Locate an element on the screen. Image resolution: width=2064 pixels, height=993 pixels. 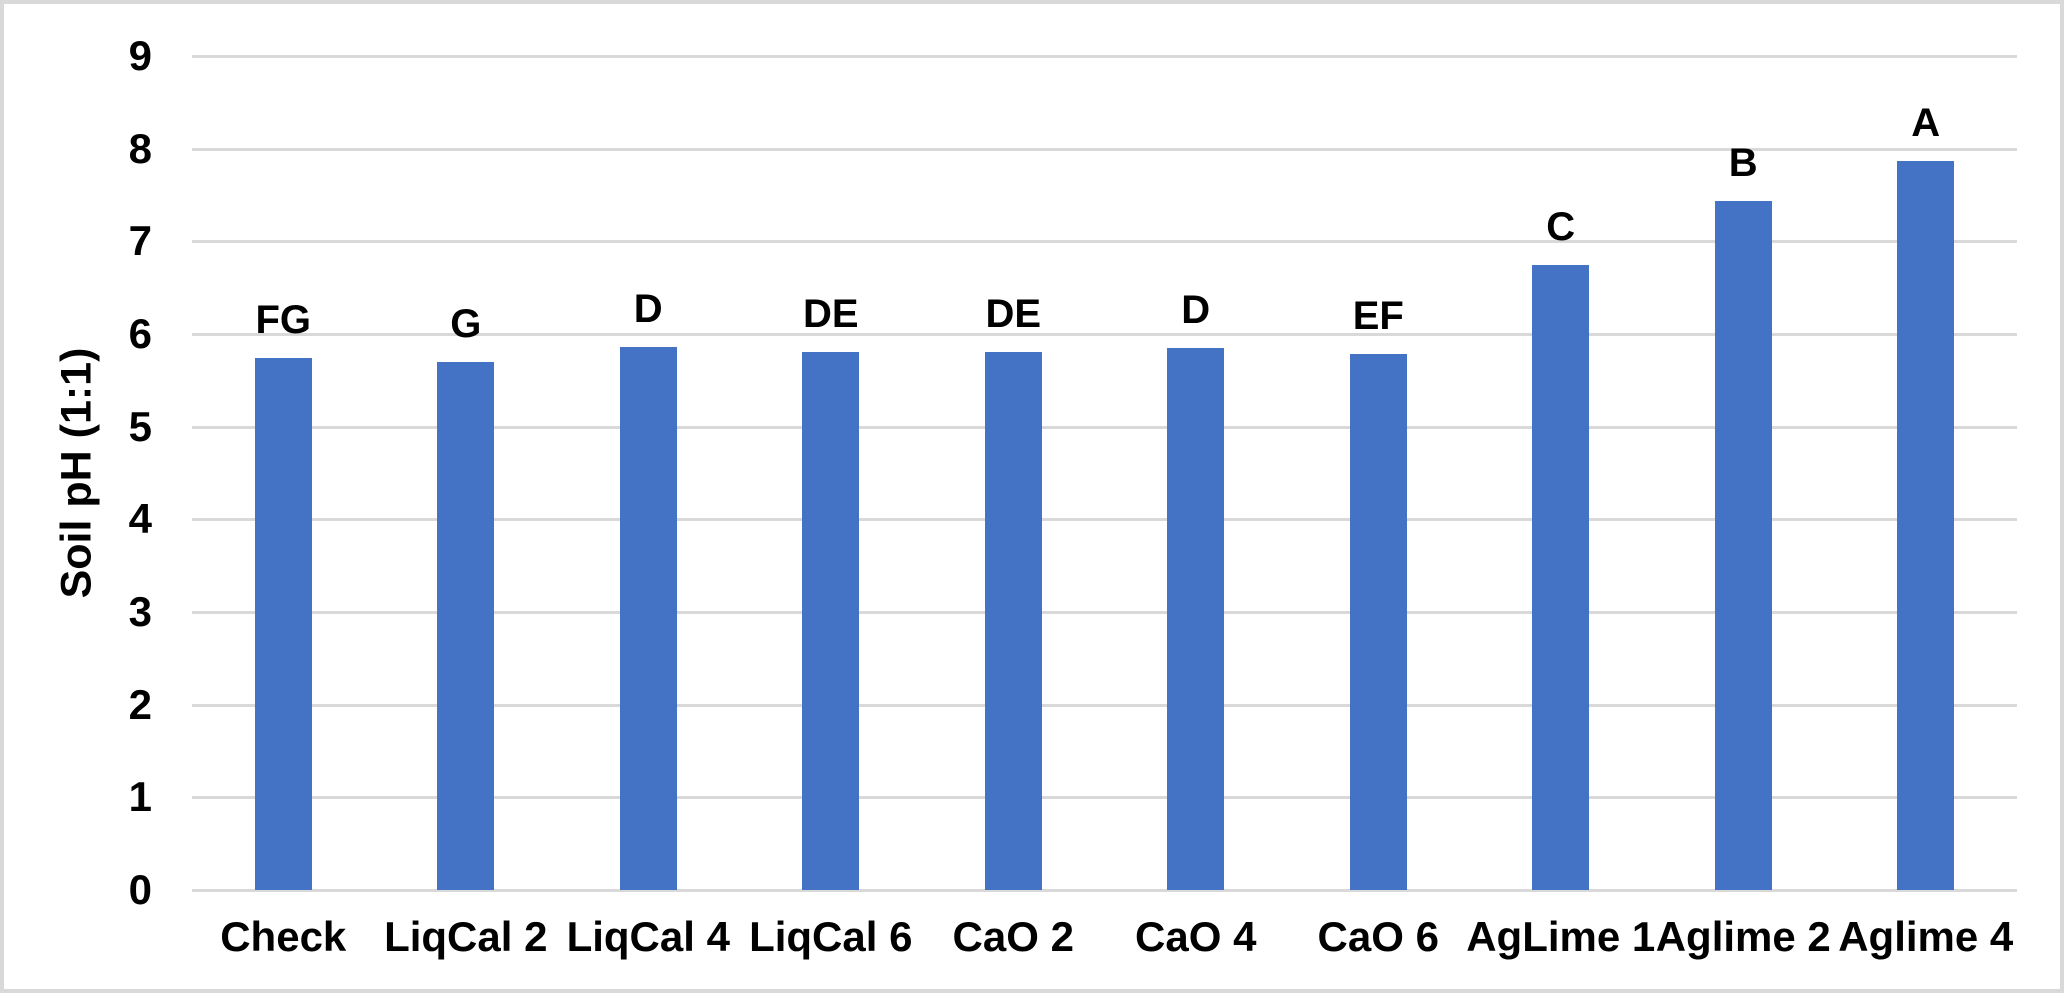
significance-letter-aglime-1: C is located at coordinates (1561, 226).